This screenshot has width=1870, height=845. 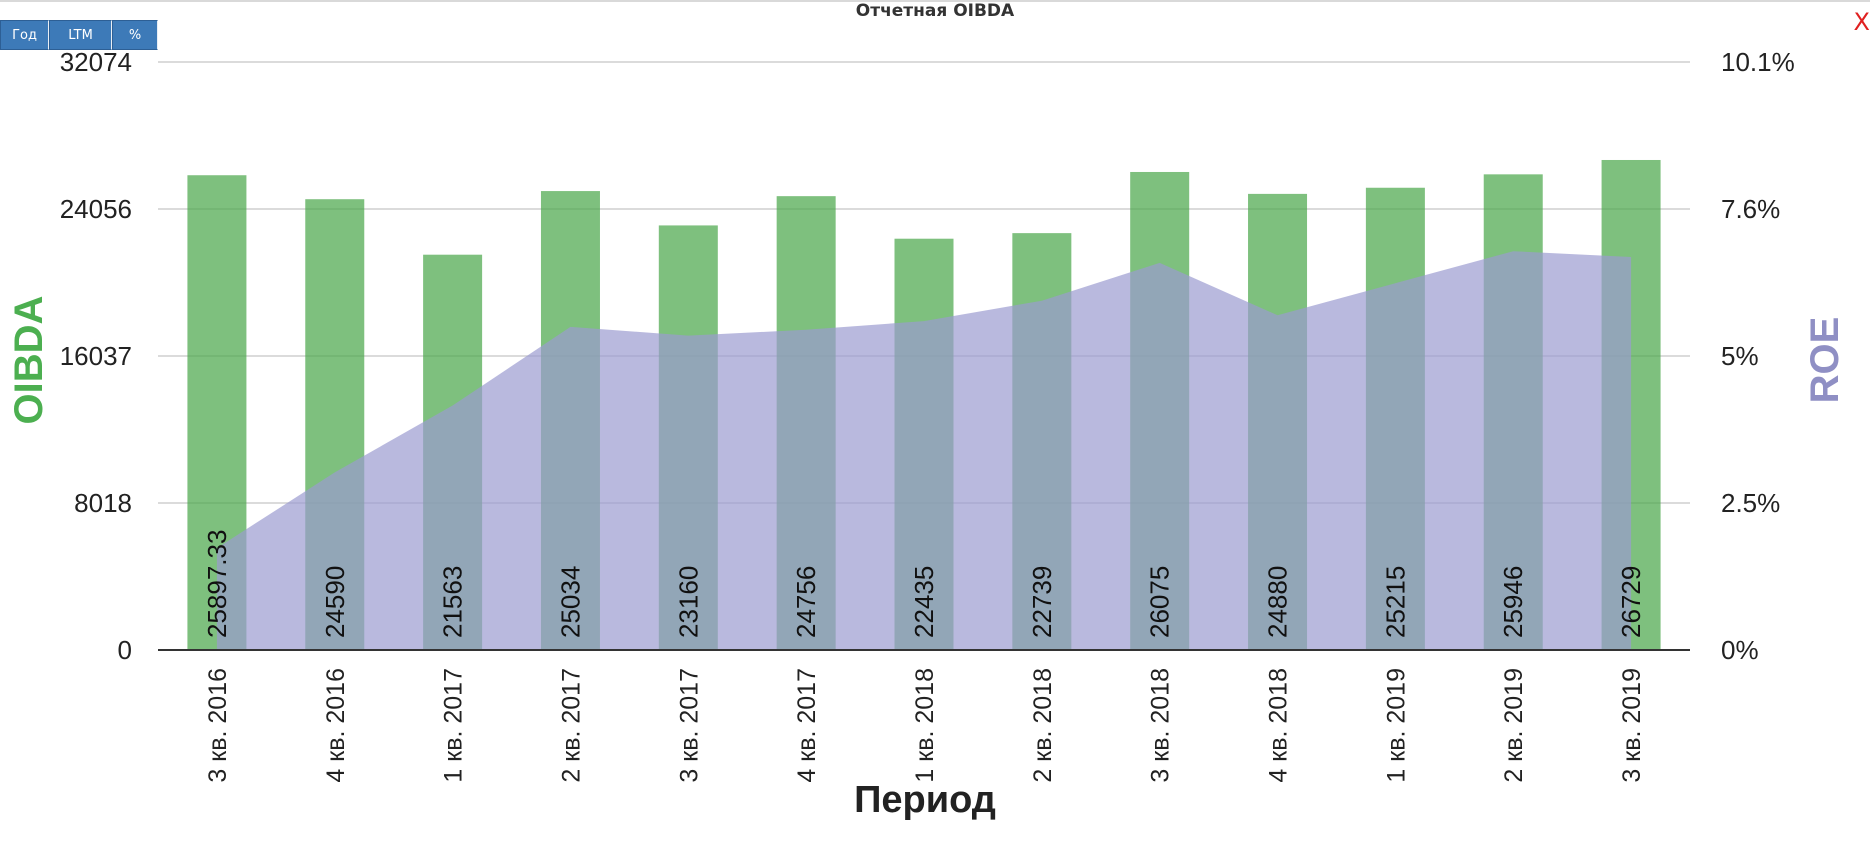 What do you see at coordinates (1160, 602) in the screenshot?
I see `bar-value-label: 26075` at bounding box center [1160, 602].